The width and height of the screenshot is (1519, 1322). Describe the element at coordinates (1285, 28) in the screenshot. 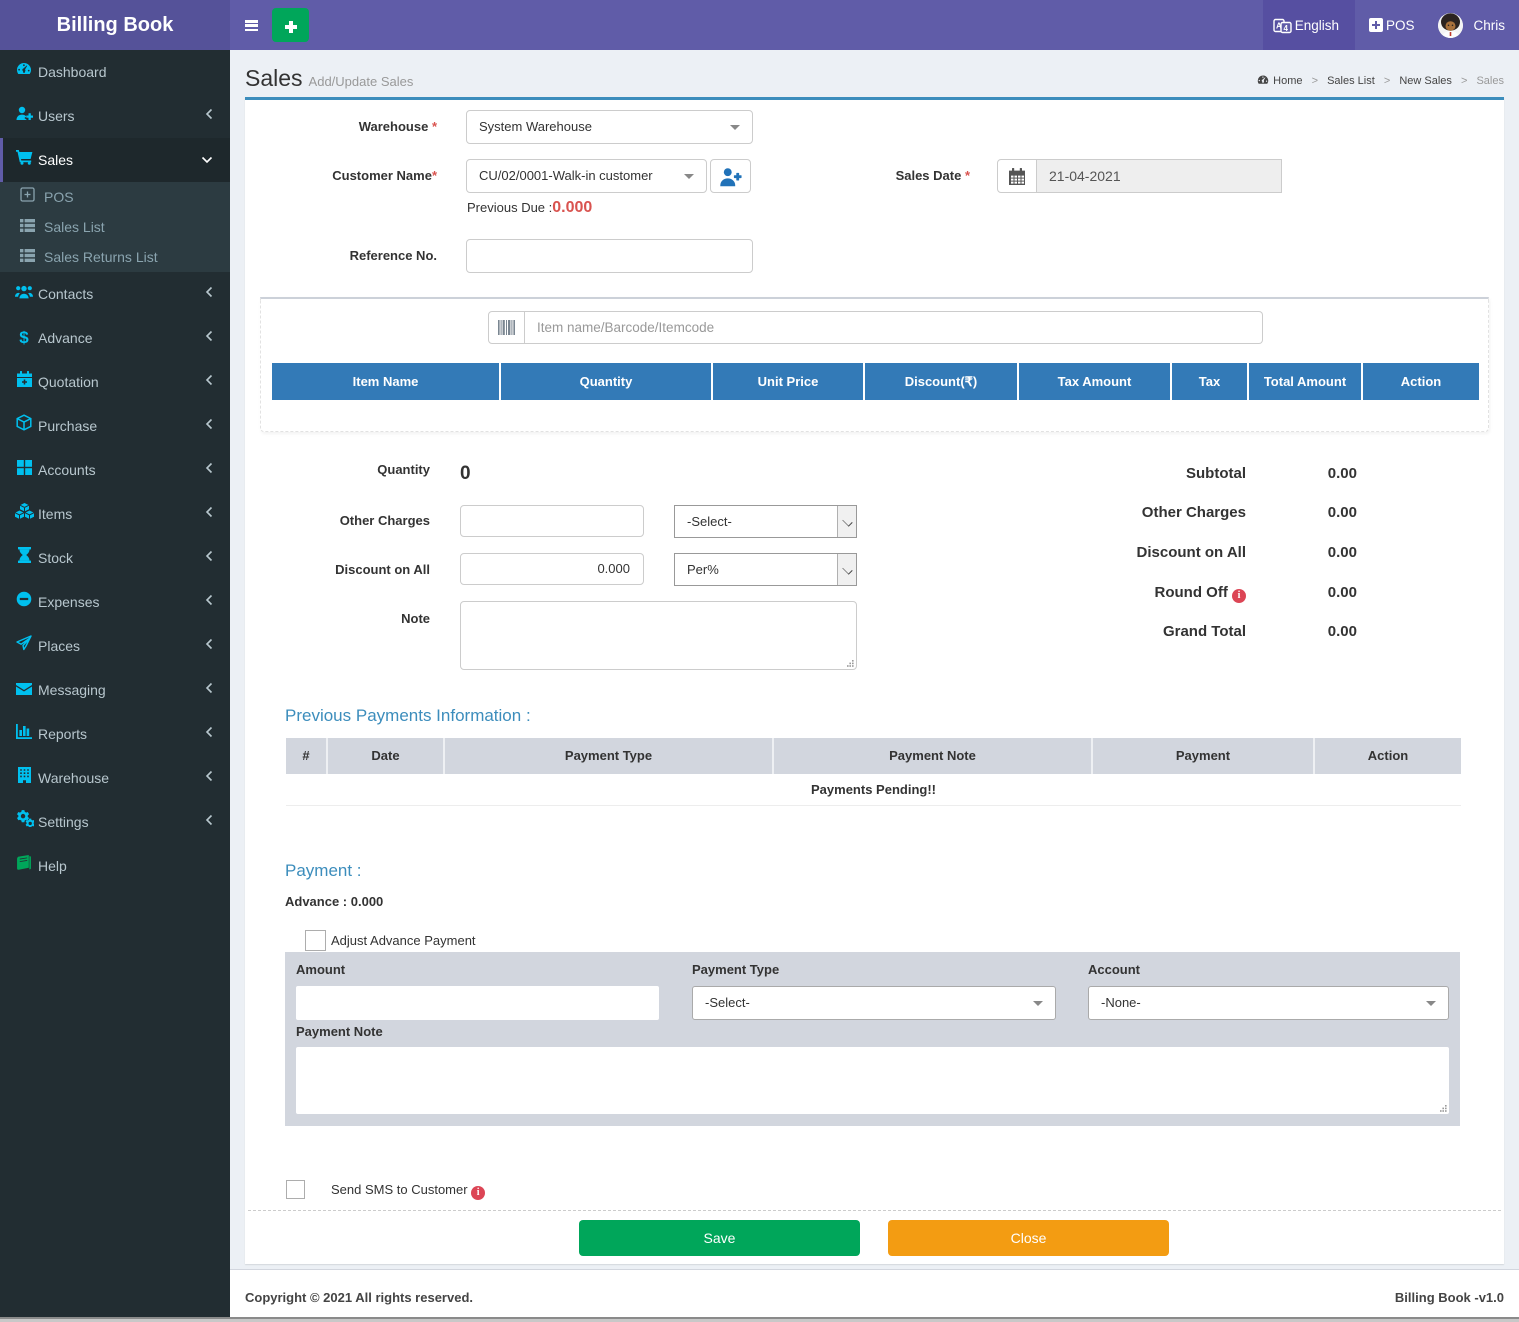

I see `svg-text: 4` at that location.